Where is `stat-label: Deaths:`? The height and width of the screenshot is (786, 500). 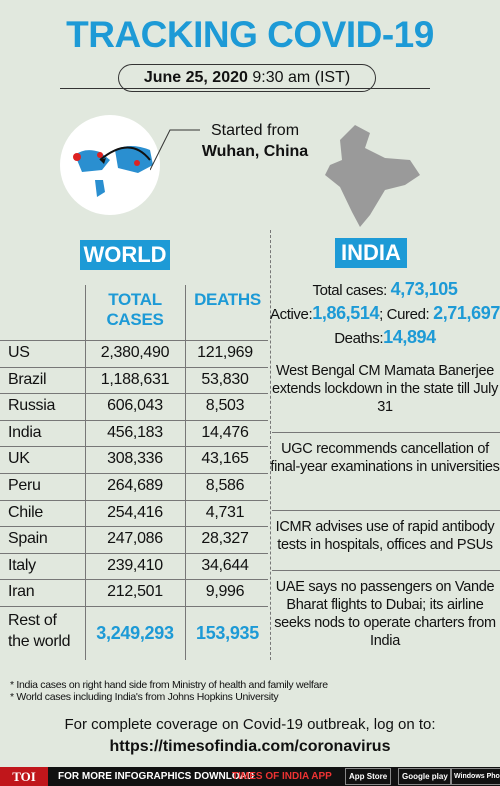
stat-label: Deaths: is located at coordinates (359, 338).